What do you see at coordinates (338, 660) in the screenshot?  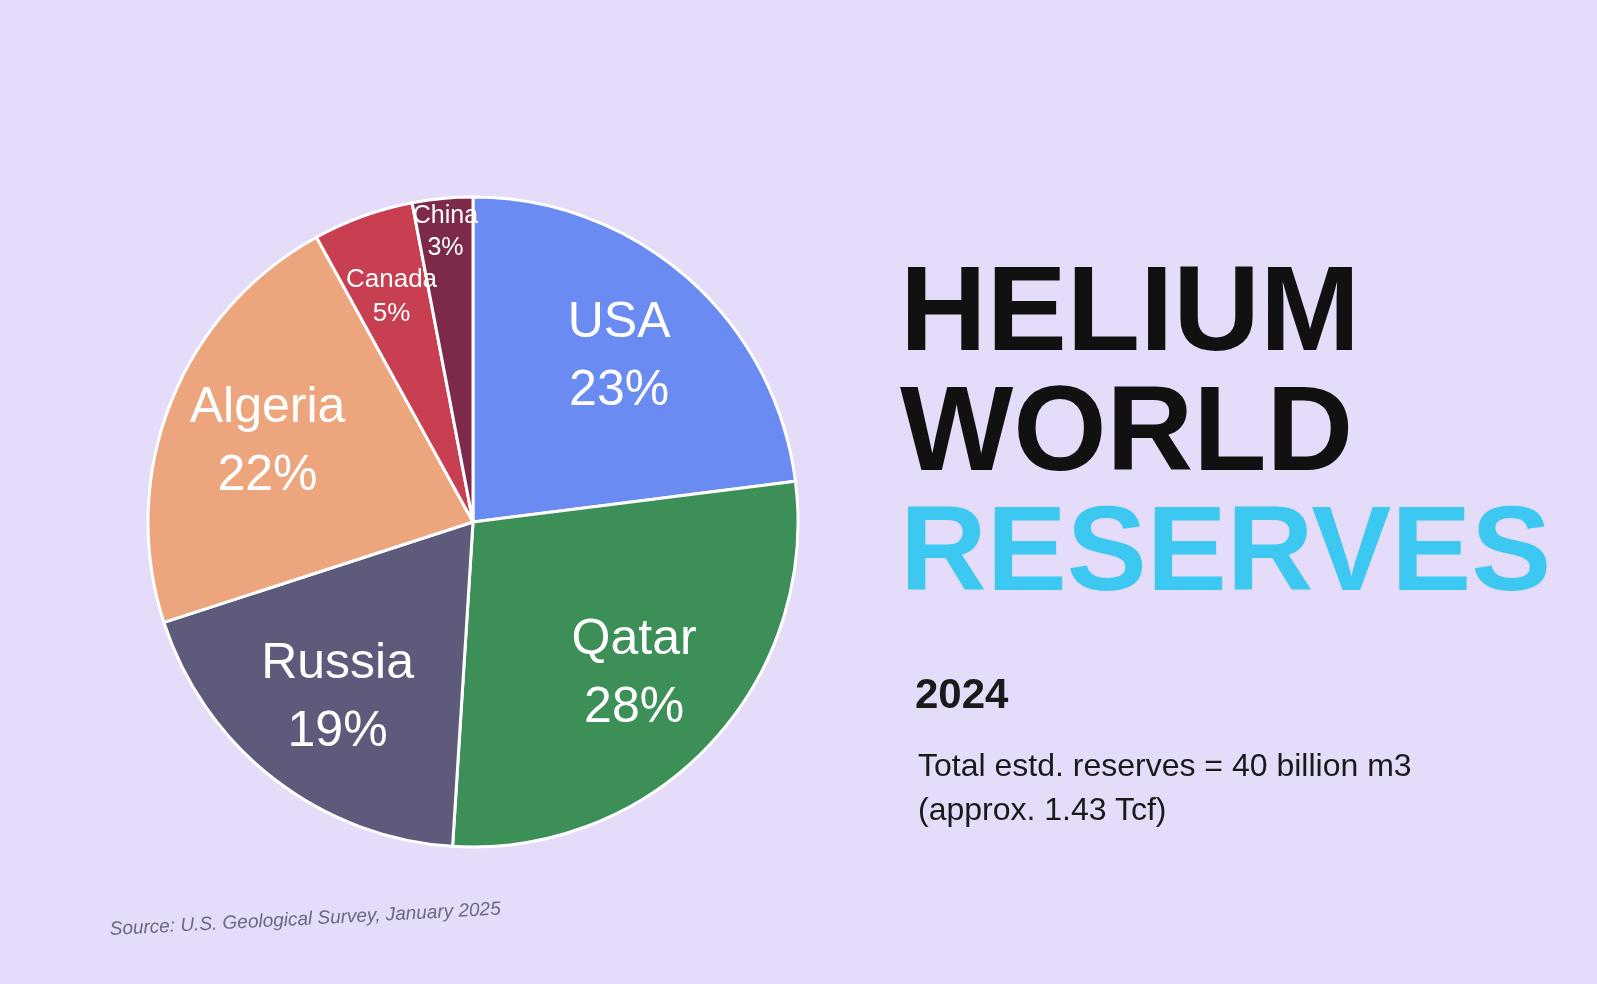 I see `slice-label: Russia` at bounding box center [338, 660].